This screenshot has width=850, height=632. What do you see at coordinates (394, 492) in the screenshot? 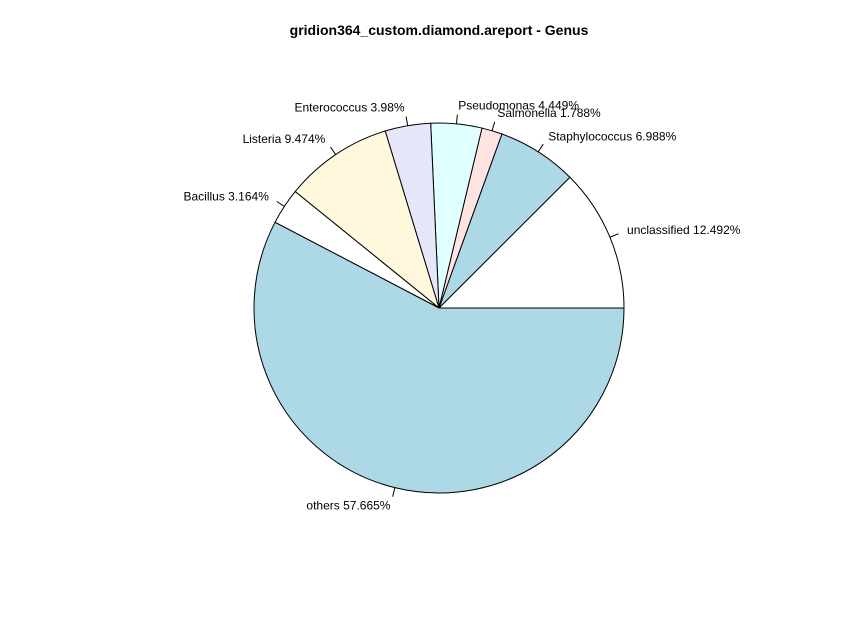
I see `leader-line-others` at bounding box center [394, 492].